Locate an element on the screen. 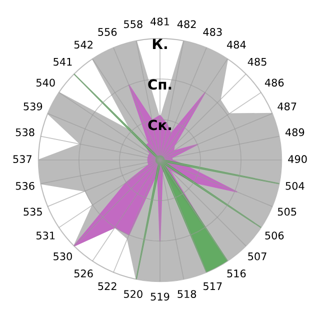 This screenshot has height=320, width=320. spoke-label: 530 is located at coordinates (63, 256).